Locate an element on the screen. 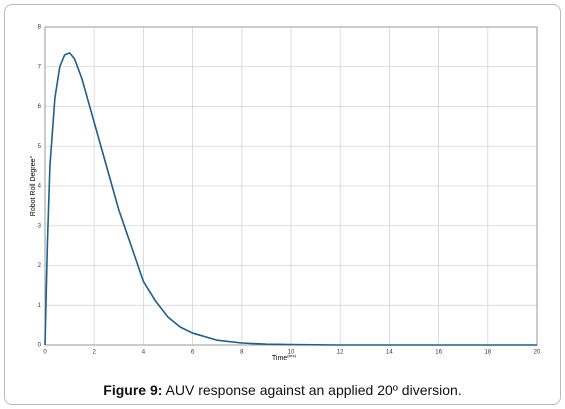  x-tick-label: 12 is located at coordinates (340, 353).